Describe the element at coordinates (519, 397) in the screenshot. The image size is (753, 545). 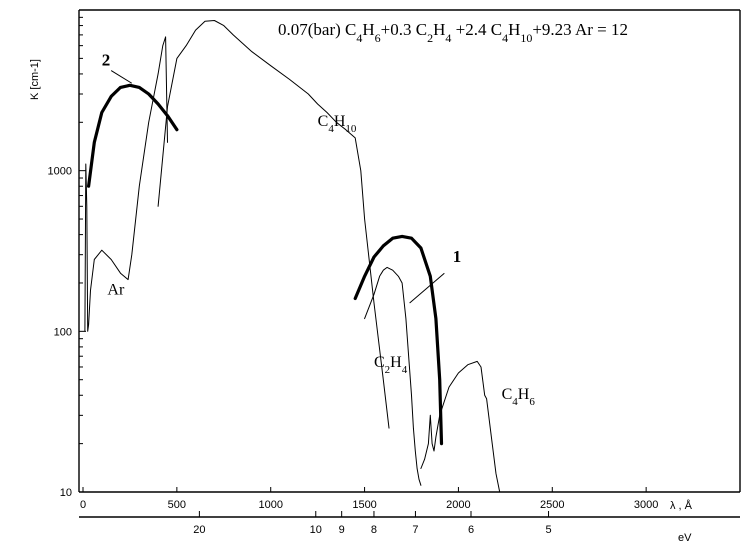
I see `label-c4h6: C4H6` at that location.